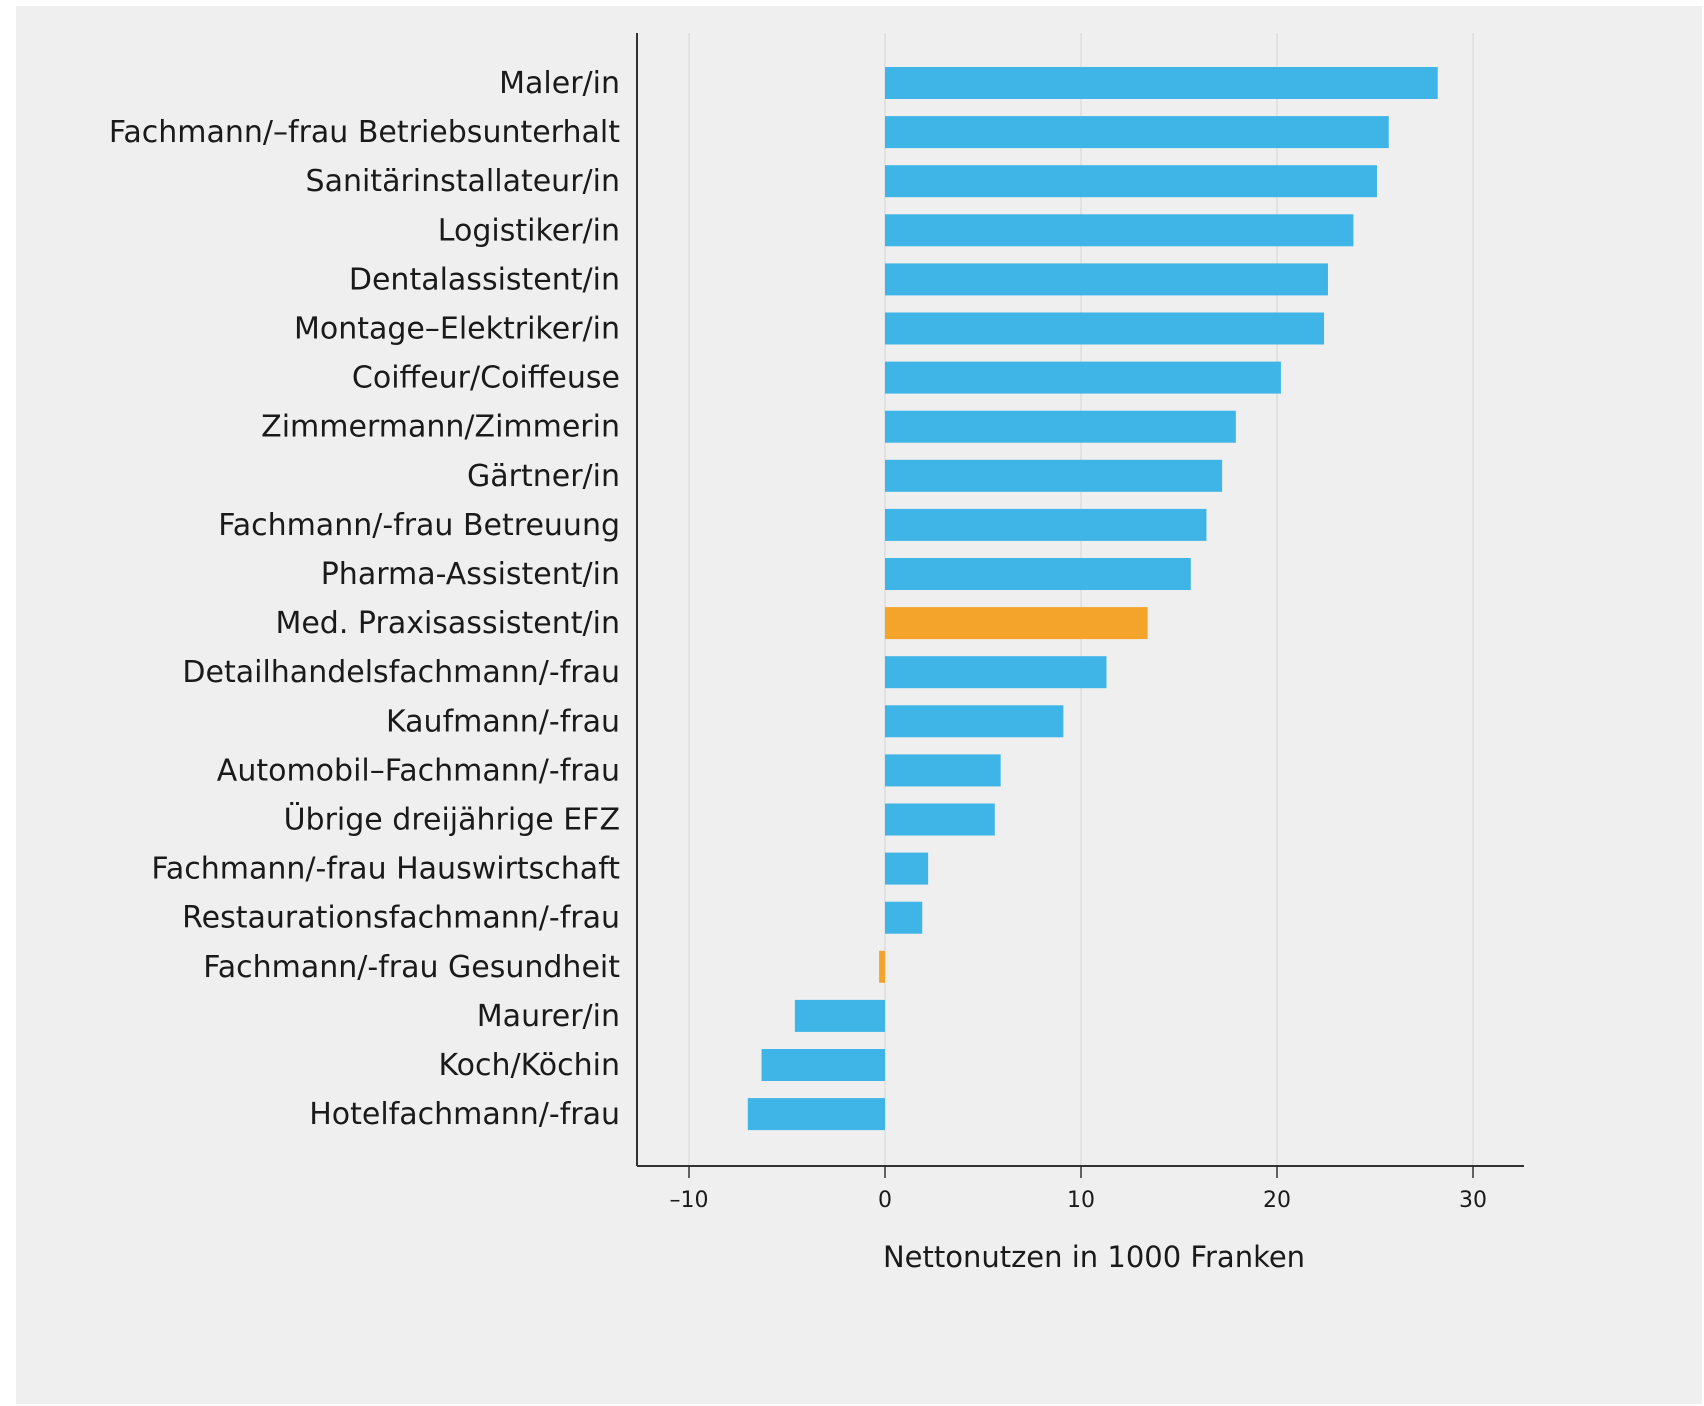 The height and width of the screenshot is (1406, 1704). What do you see at coordinates (529, 1065) in the screenshot?
I see `category-label: Koch/Köchin` at bounding box center [529, 1065].